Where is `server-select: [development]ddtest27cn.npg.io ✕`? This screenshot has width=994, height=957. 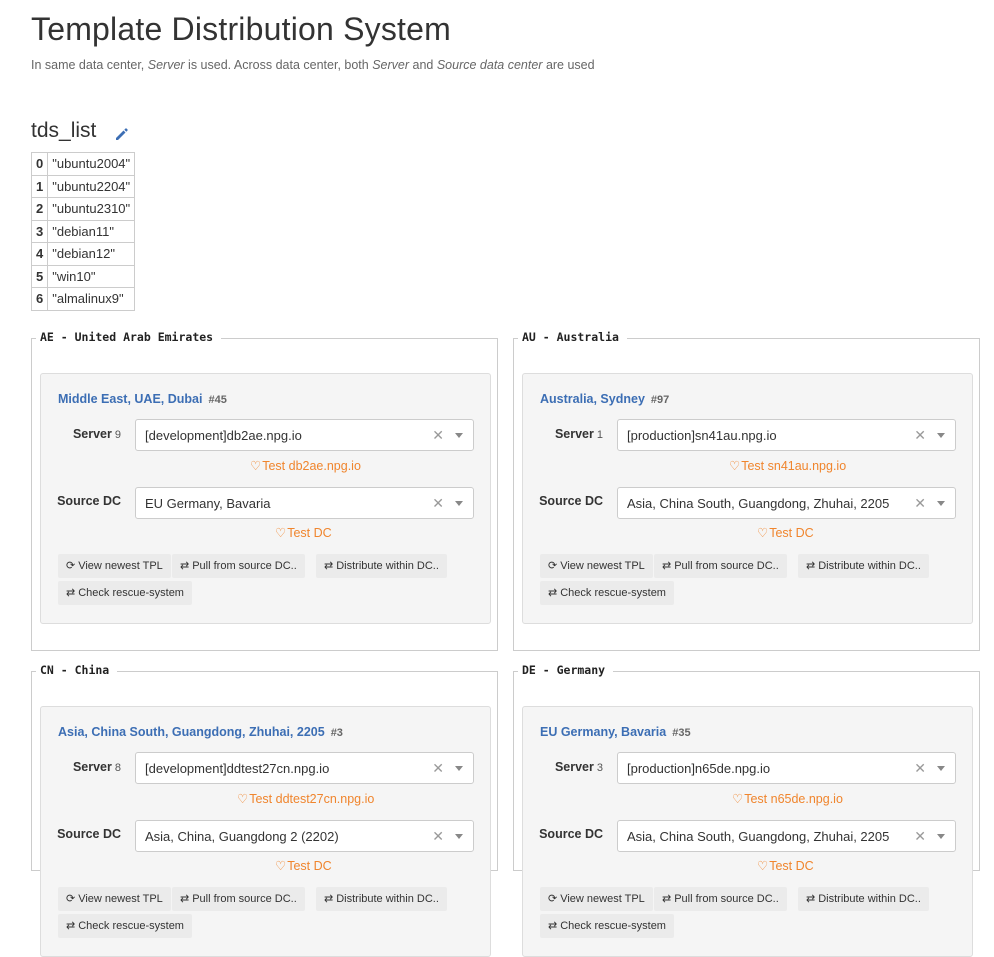
server-select: [development]ddtest27cn.npg.io ✕ is located at coordinates (304, 768).